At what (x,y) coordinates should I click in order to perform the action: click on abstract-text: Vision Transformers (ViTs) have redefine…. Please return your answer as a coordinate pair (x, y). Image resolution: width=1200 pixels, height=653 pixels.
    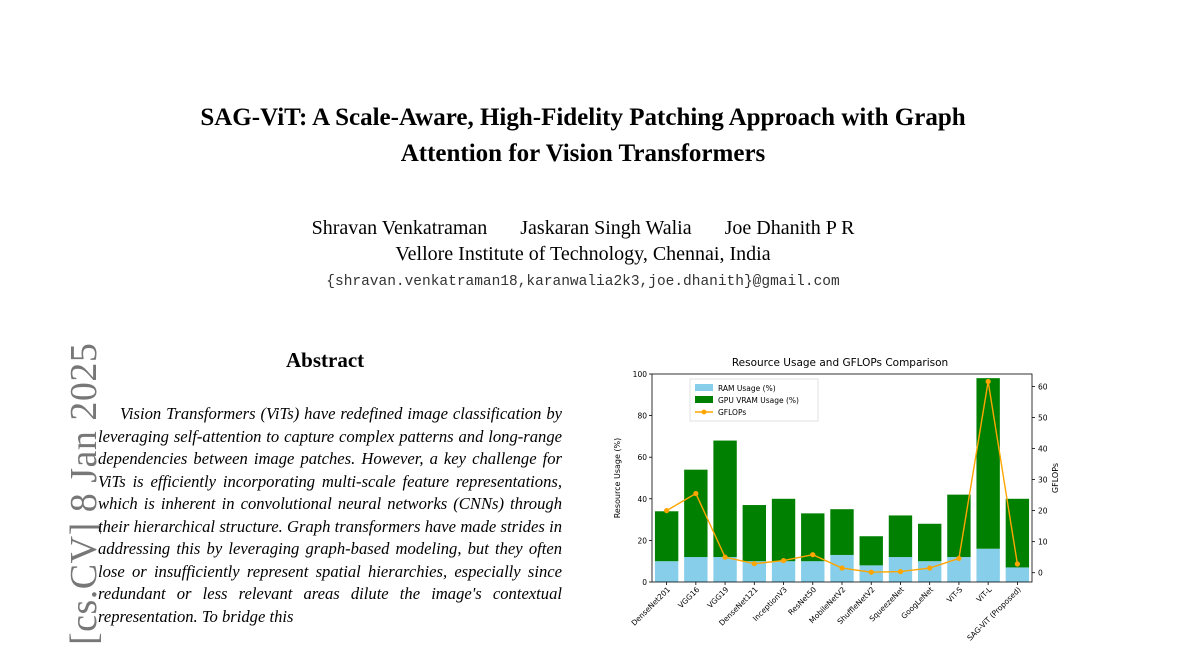
    Looking at the image, I should click on (330, 515).